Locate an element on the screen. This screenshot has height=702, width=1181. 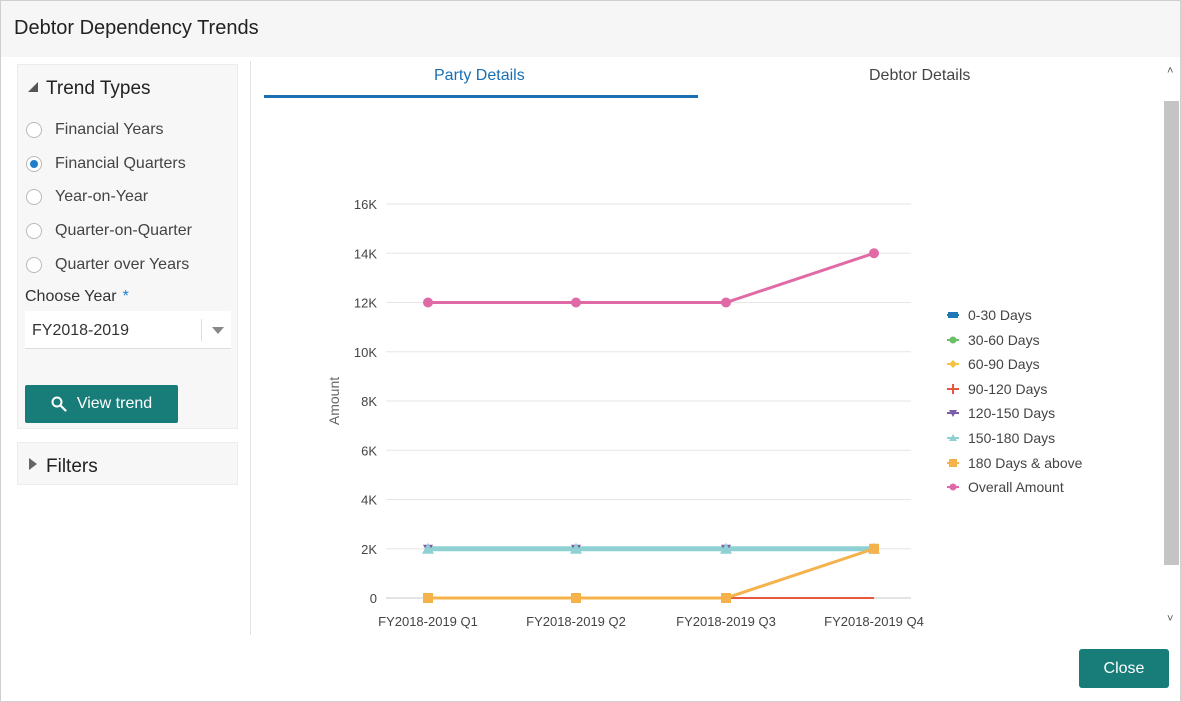
radio-quarter-on-quarter: Quarter-on-Quarter is located at coordinates (109, 231).